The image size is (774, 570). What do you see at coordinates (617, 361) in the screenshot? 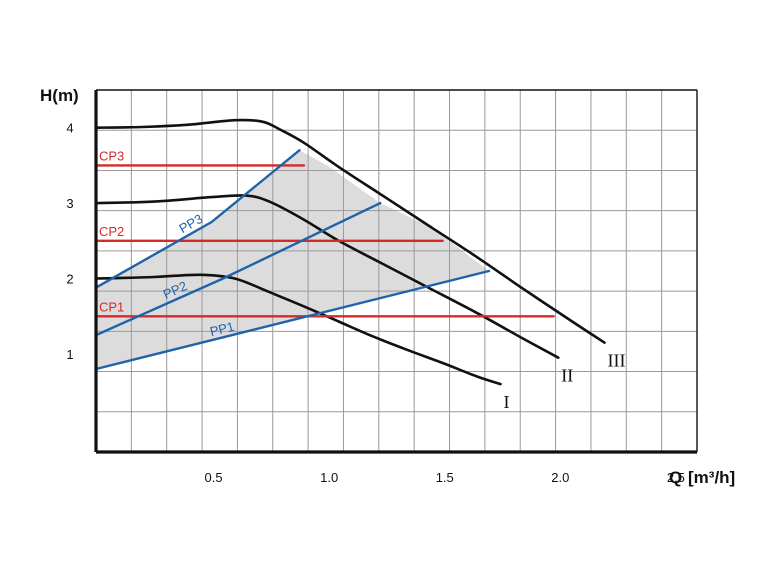
I see `curve-label-iii: III` at bounding box center [617, 361].